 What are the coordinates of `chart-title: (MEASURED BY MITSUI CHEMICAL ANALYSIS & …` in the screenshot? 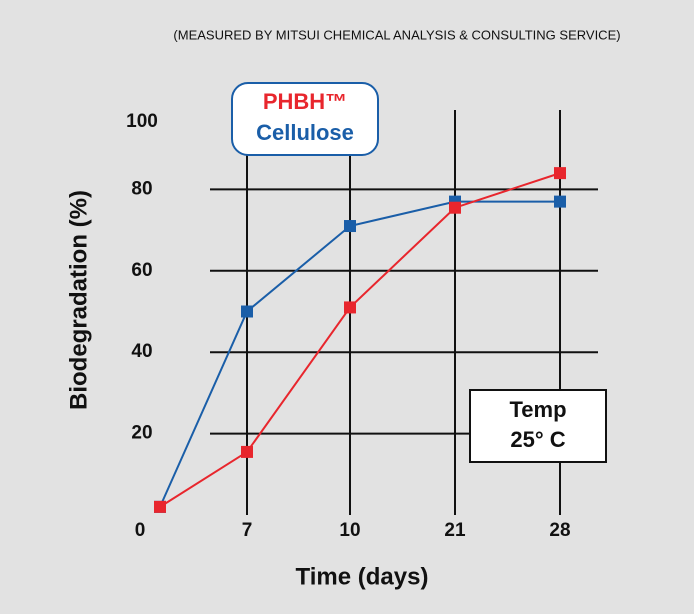 It's located at (396, 34).